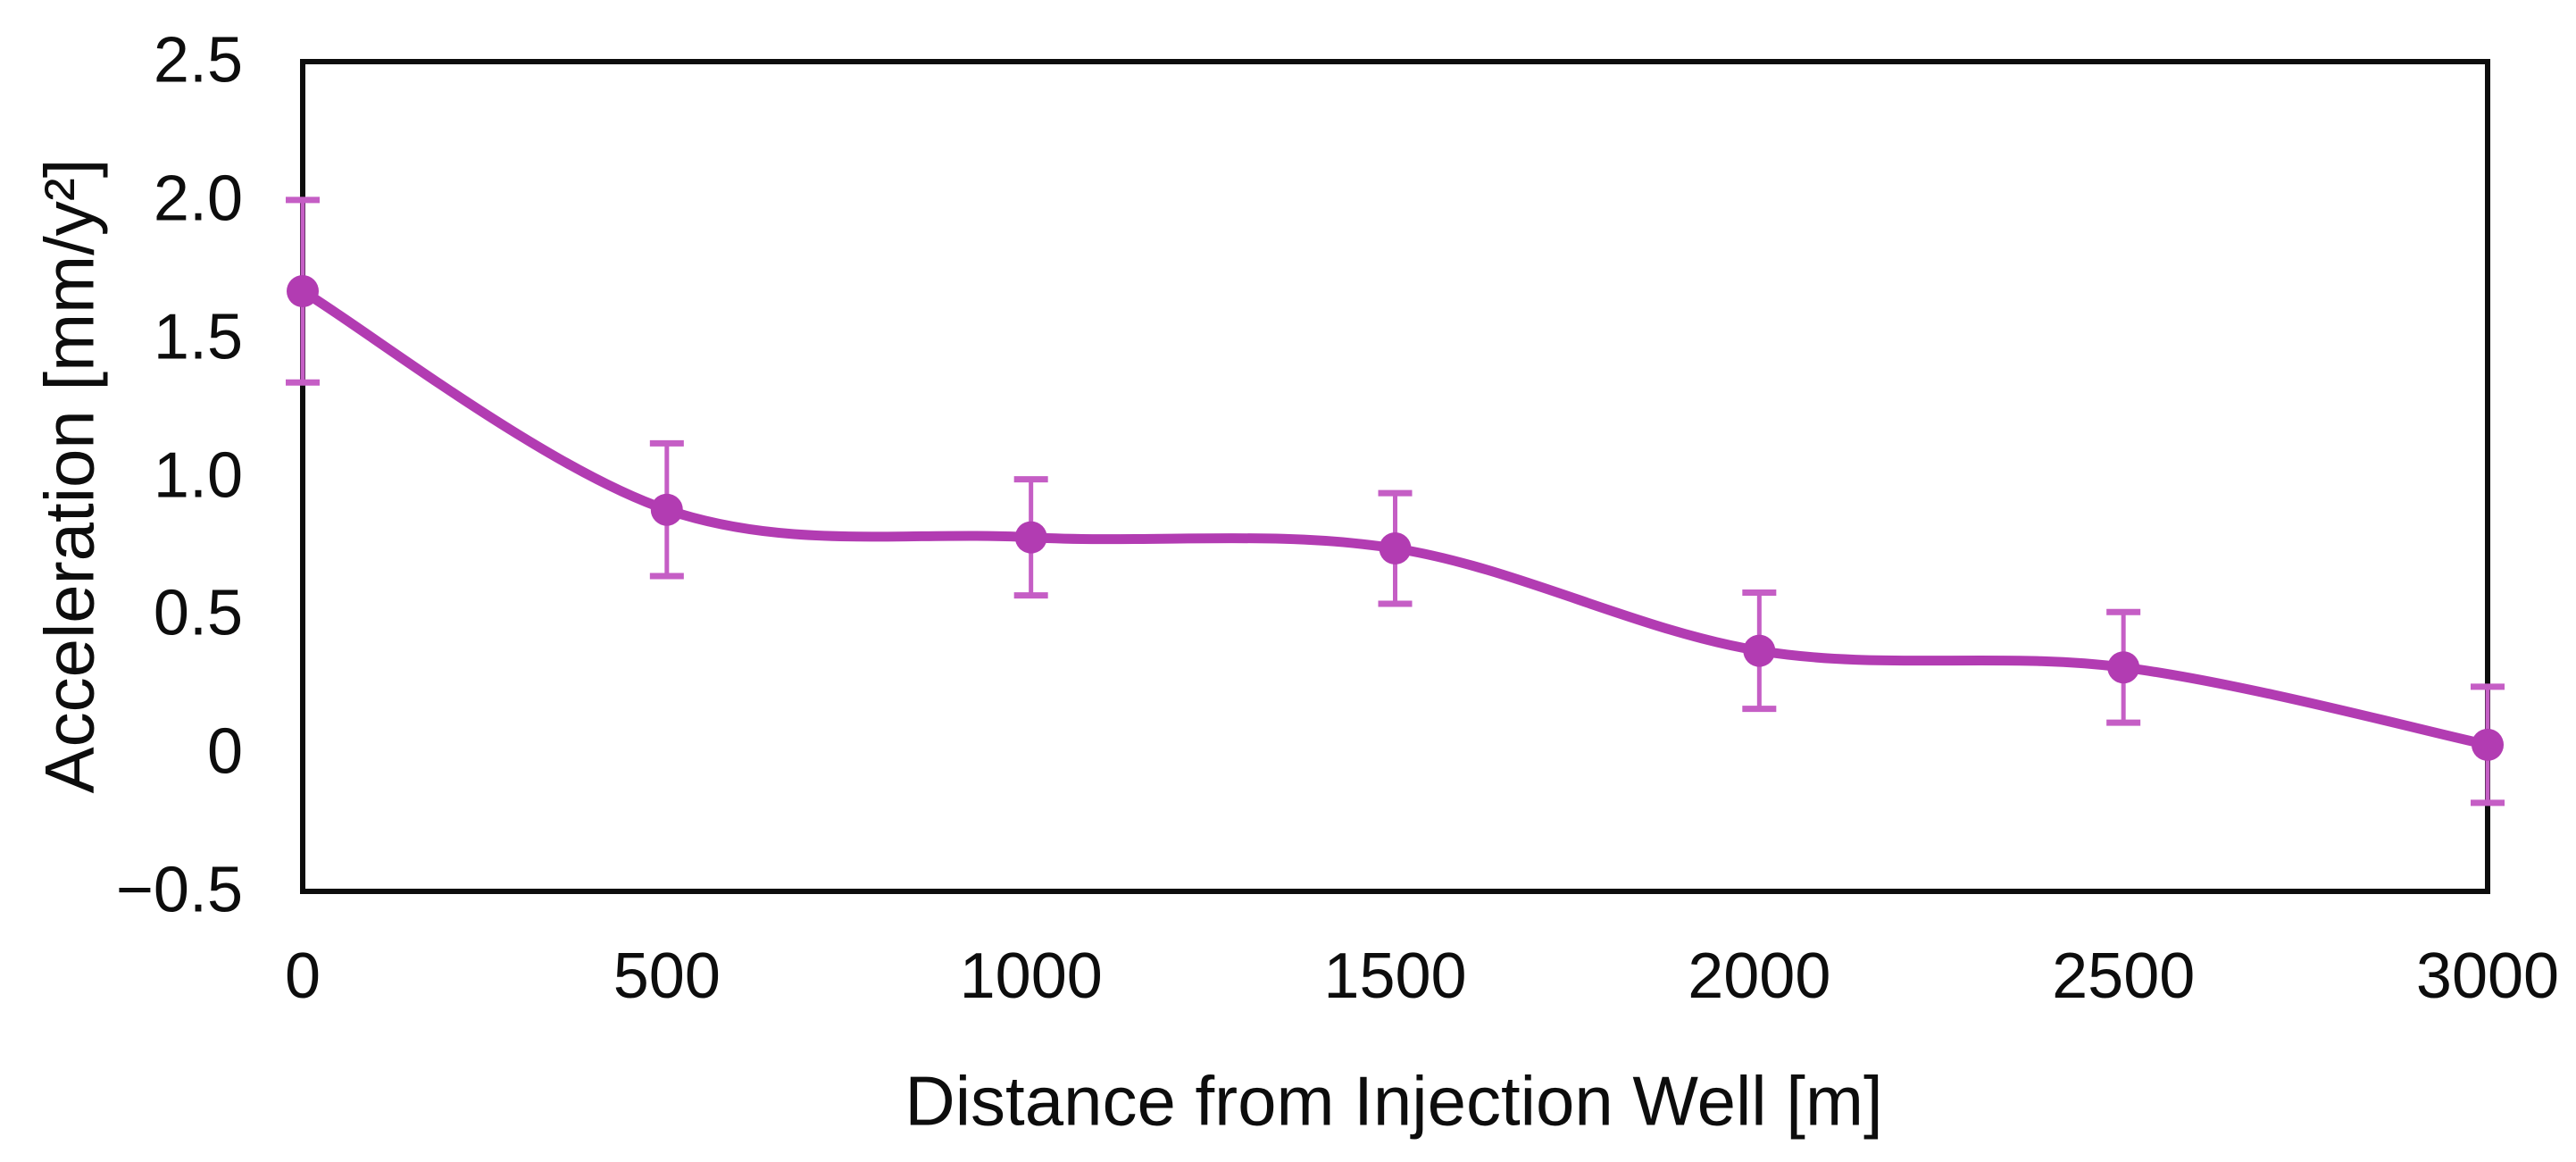 The height and width of the screenshot is (1162, 2576). I want to click on x-tick-label: 2000, so click(1759, 976).